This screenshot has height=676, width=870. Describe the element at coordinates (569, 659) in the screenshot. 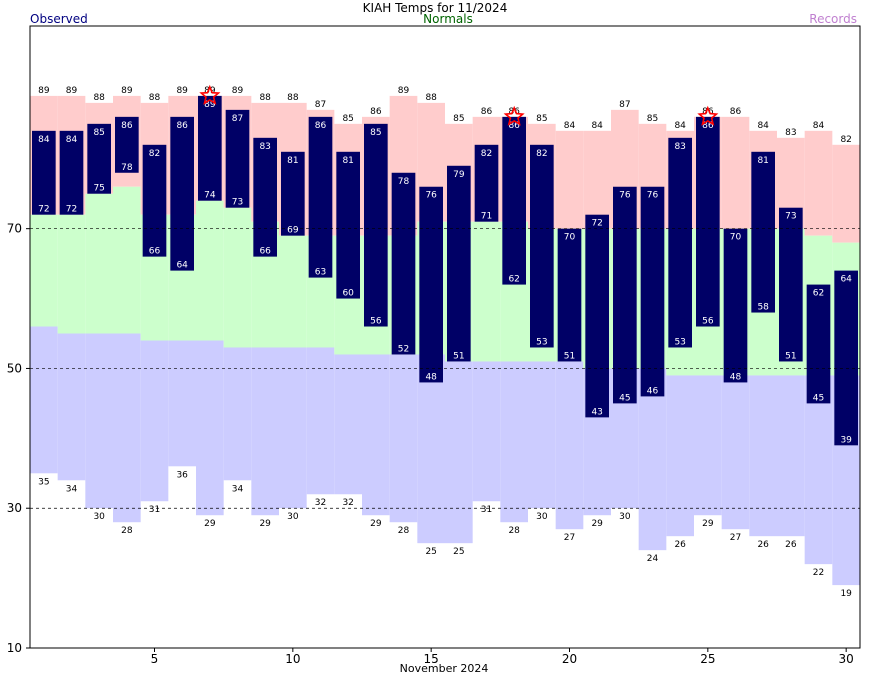

I see `x-tick-label: 20` at that location.